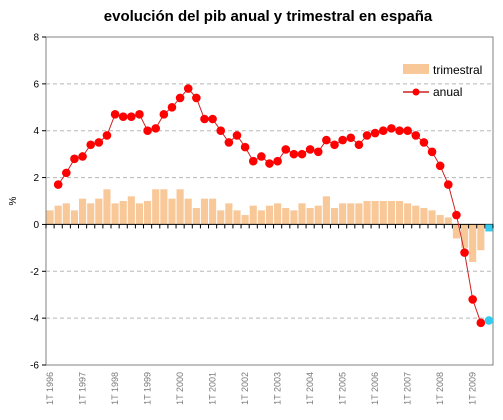 Image resolution: width=503 pixels, height=420 pixels. Describe the element at coordinates (83, 388) in the screenshot. I see `x-tick-label: 1T 1997` at that location.